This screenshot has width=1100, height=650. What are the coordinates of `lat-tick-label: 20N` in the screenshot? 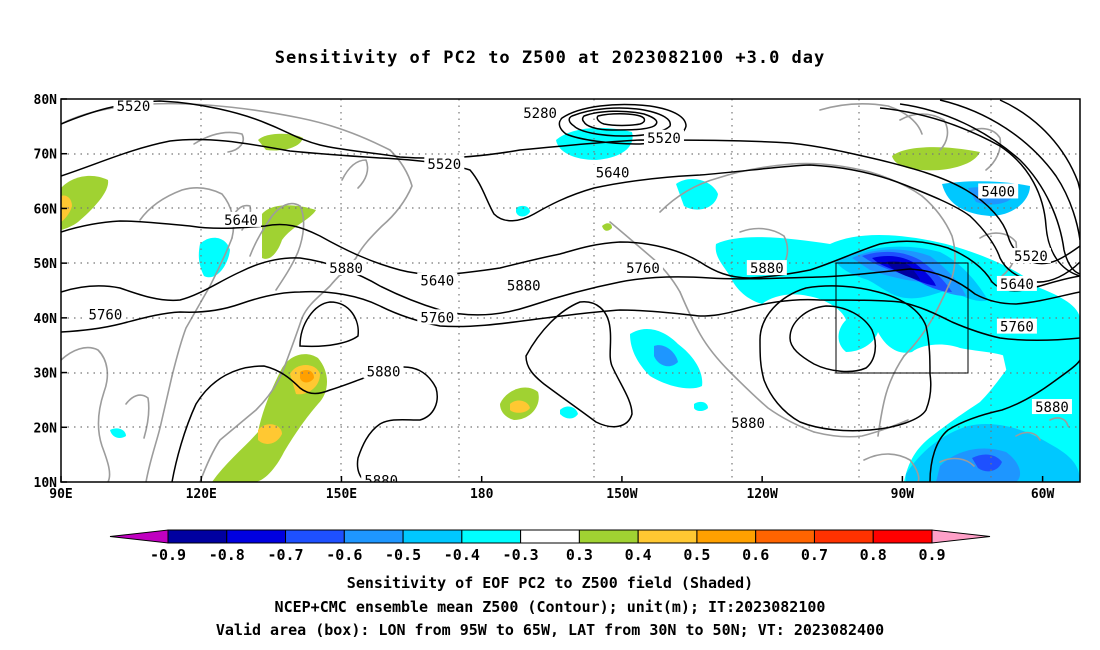 It's located at (46, 428).